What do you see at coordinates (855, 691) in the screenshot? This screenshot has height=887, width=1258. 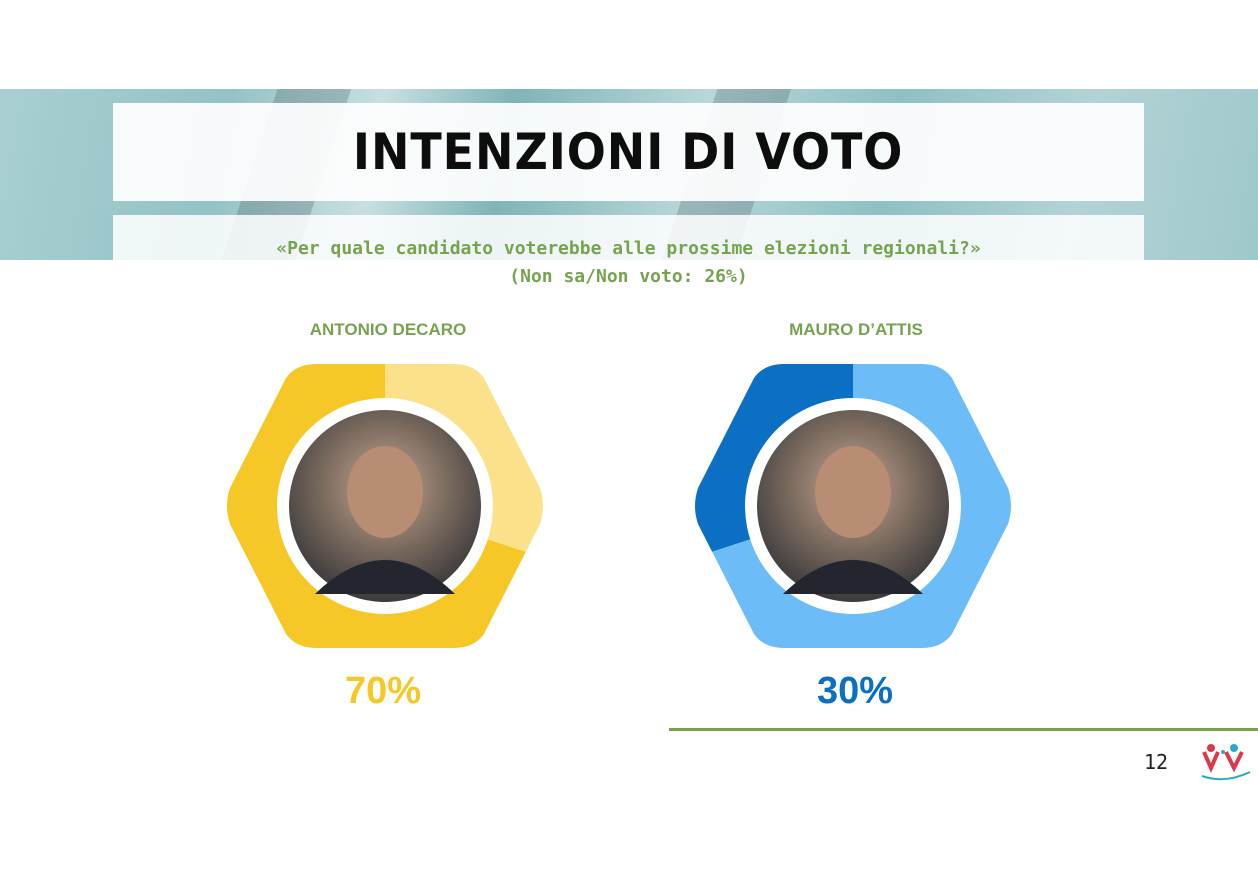 I see `percentage-dattis: 30%` at bounding box center [855, 691].